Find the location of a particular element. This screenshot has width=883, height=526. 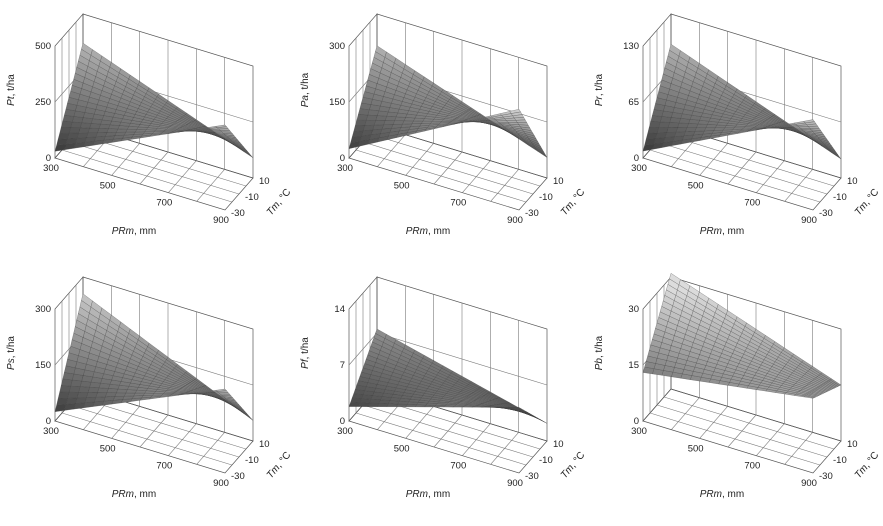

grid-lines is located at coordinates (154, 112).